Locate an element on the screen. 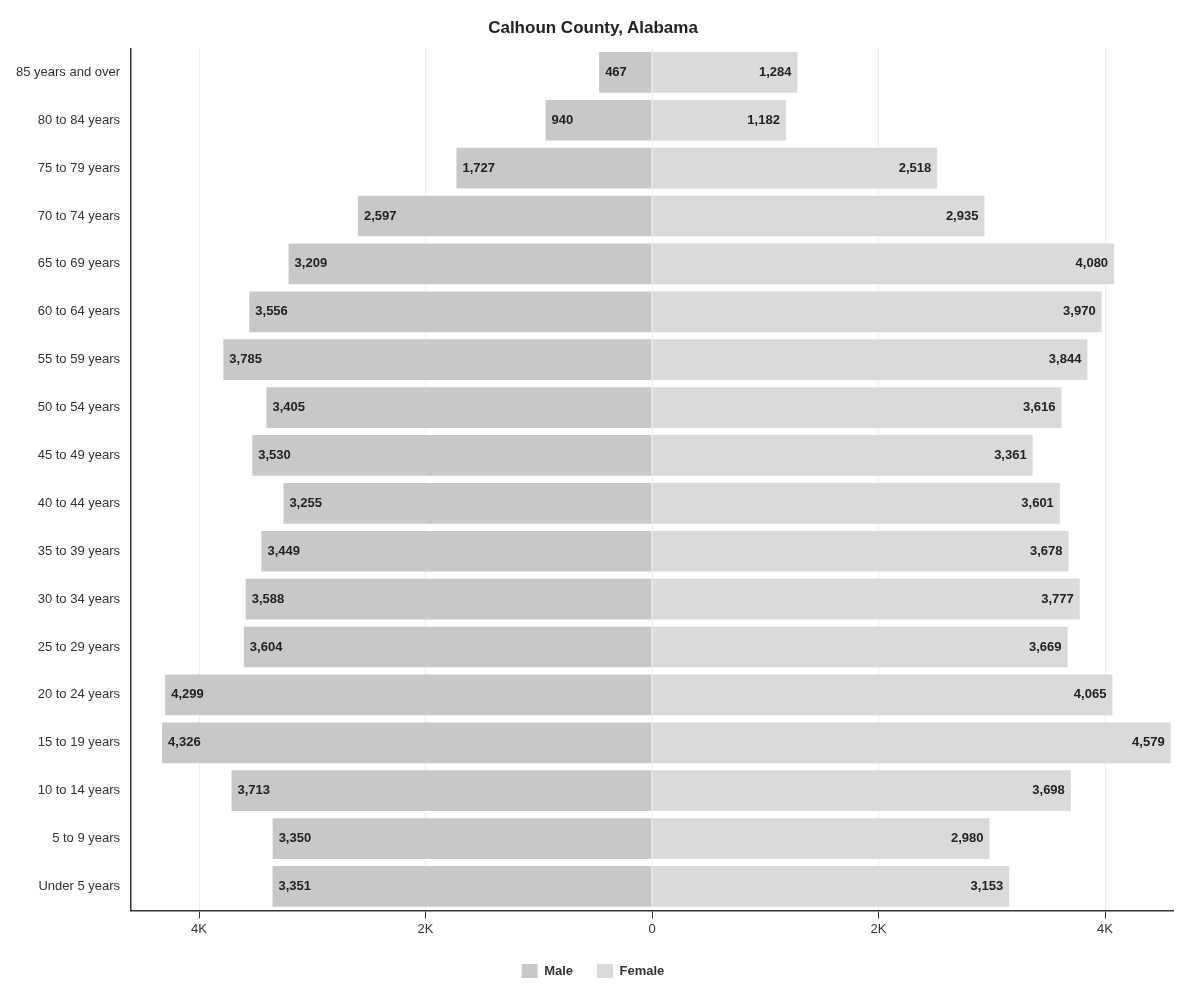 The width and height of the screenshot is (1201, 997). legend-label: Male is located at coordinates (559, 970).